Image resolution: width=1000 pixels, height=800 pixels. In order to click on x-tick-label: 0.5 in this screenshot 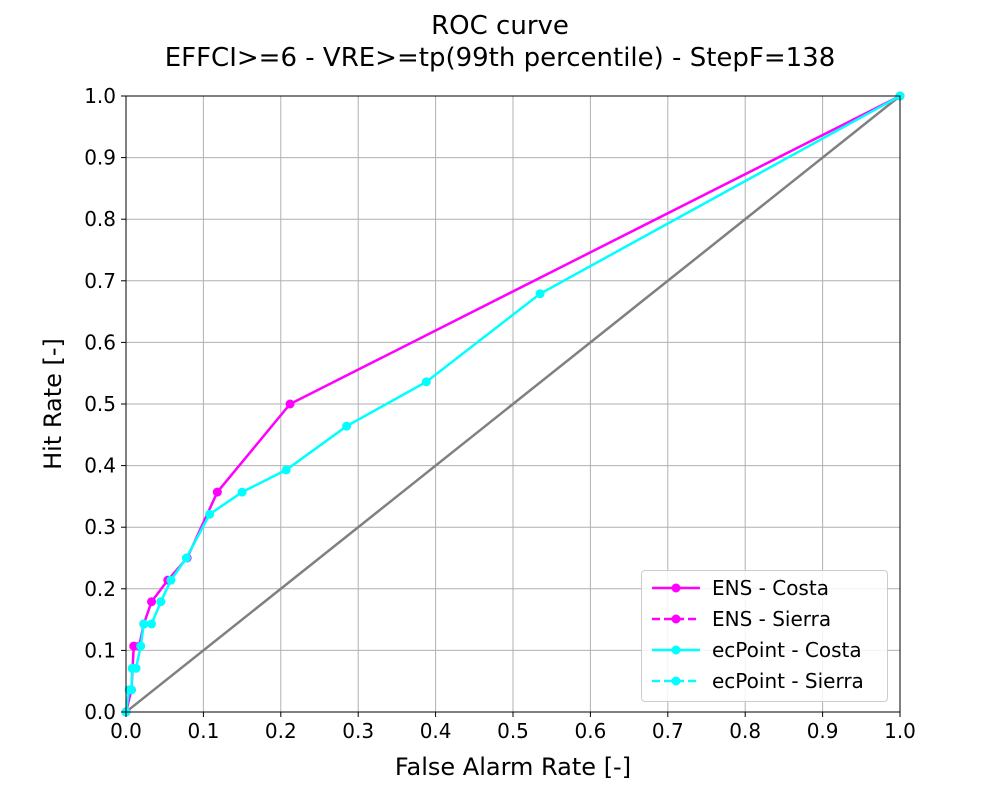, I will do `click(513, 731)`.